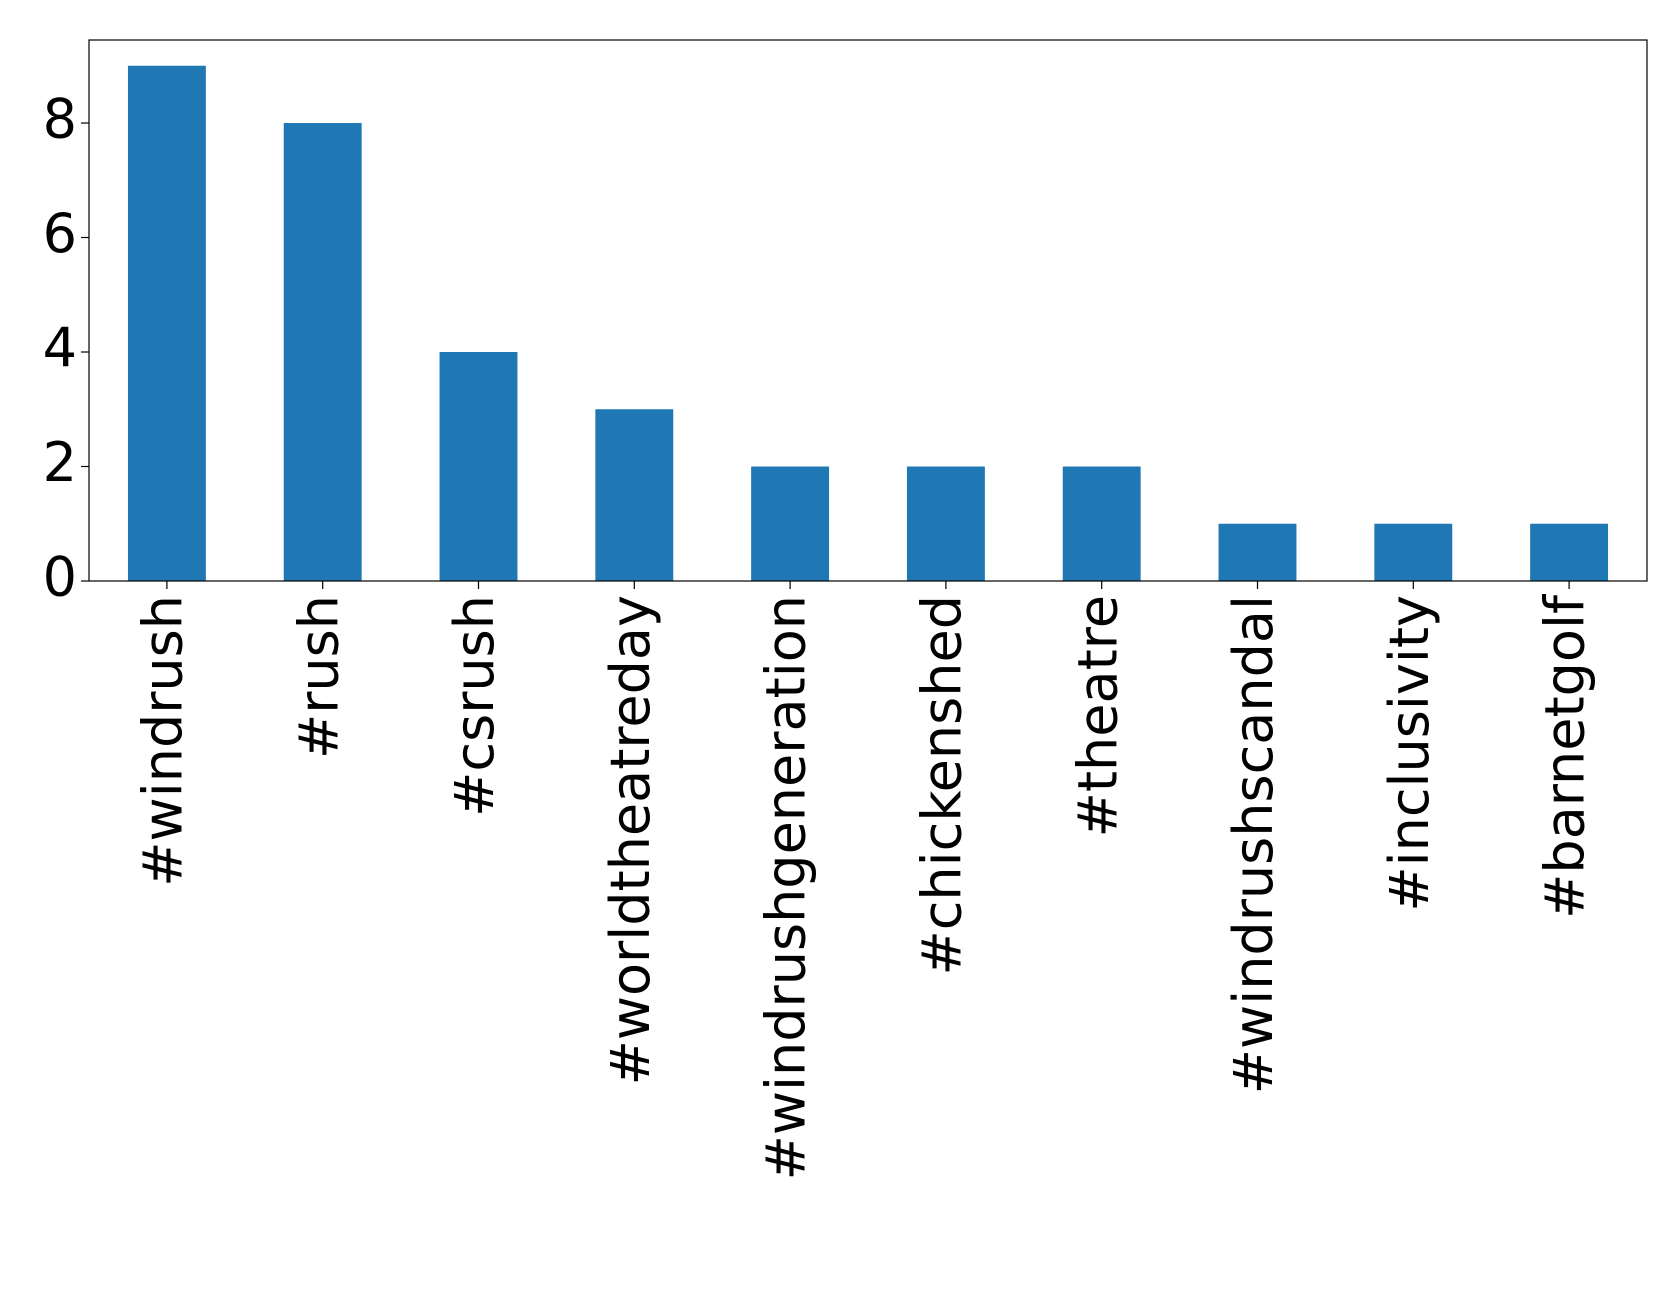  What do you see at coordinates (60, 462) in the screenshot?
I see `y-tick-label: 2` at bounding box center [60, 462].